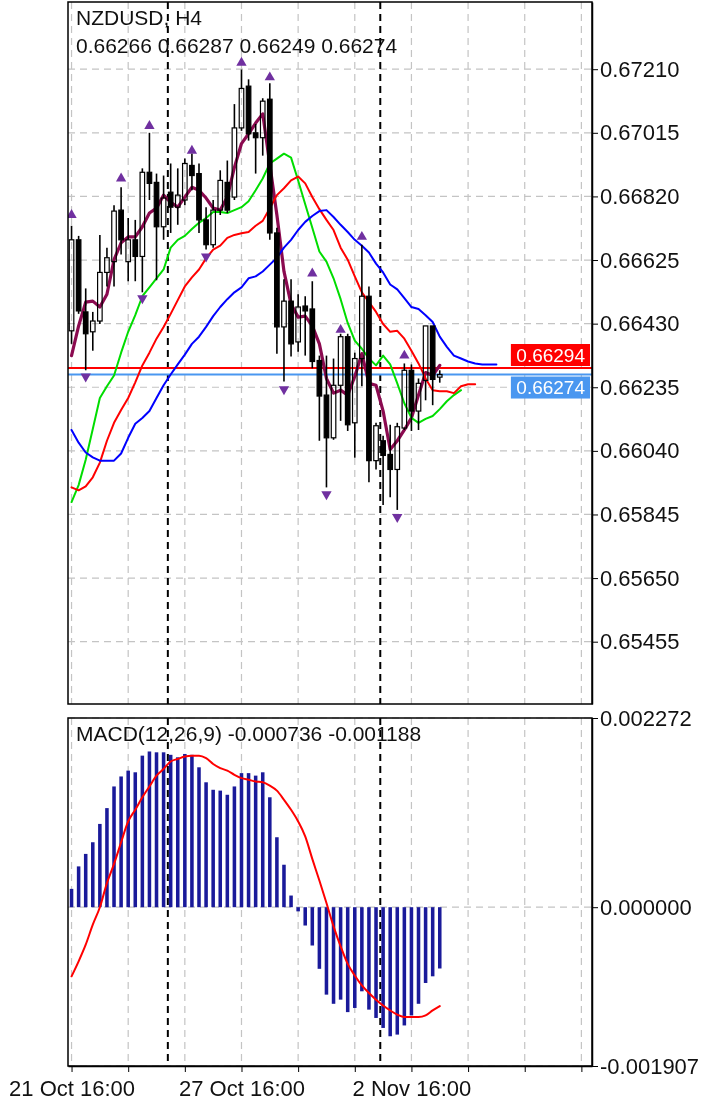 The height and width of the screenshot is (1104, 720). Describe the element at coordinates (249, 733) in the screenshot. I see `chart-title: MACD(12,26,9) -0.000736 -0.001188` at that location.